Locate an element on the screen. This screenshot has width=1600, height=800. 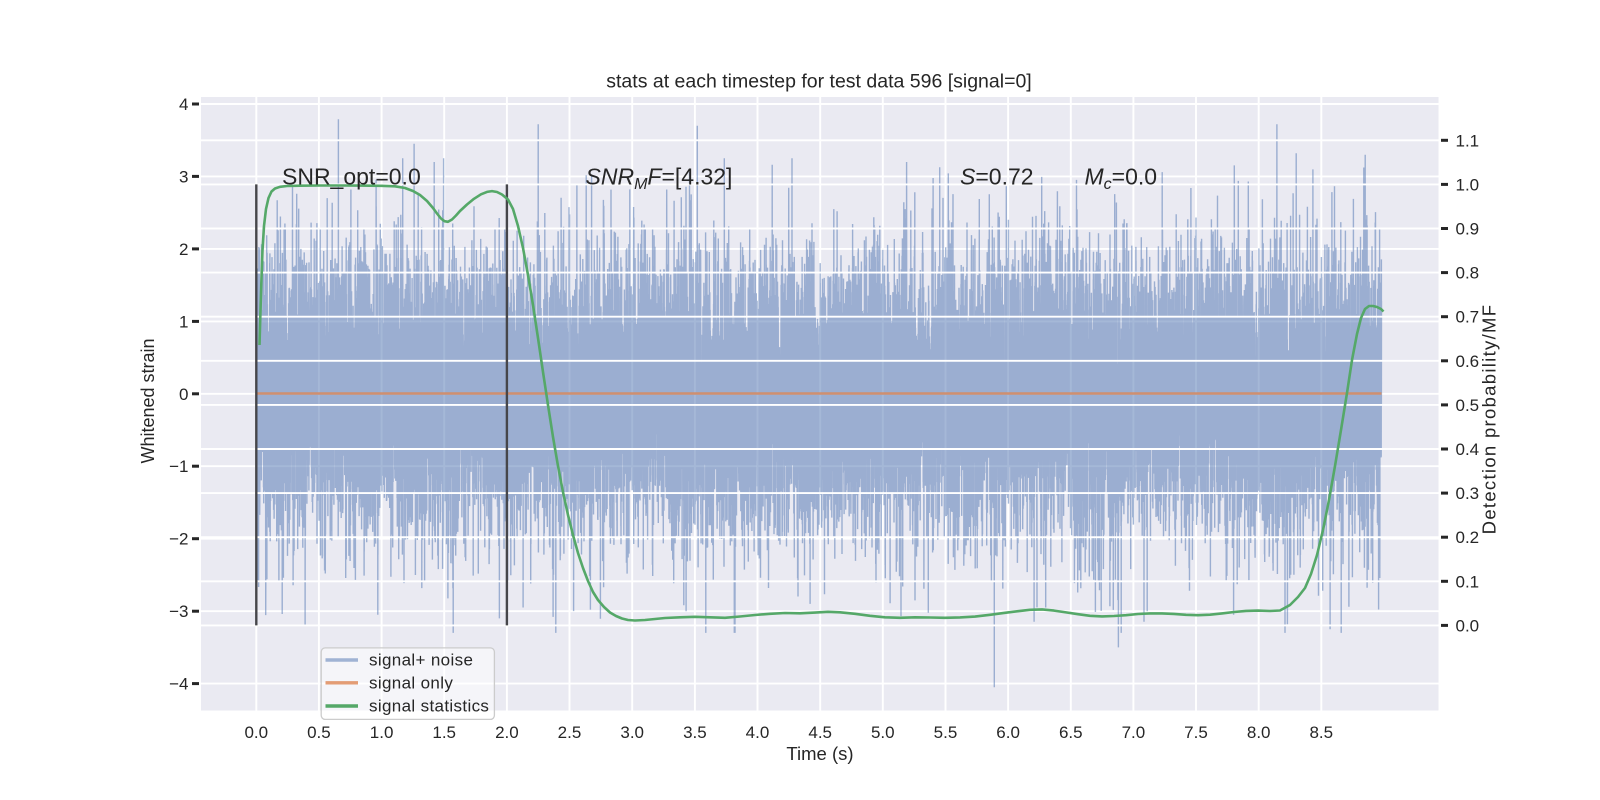
svg-text: 5.5 is located at coordinates (946, 732).